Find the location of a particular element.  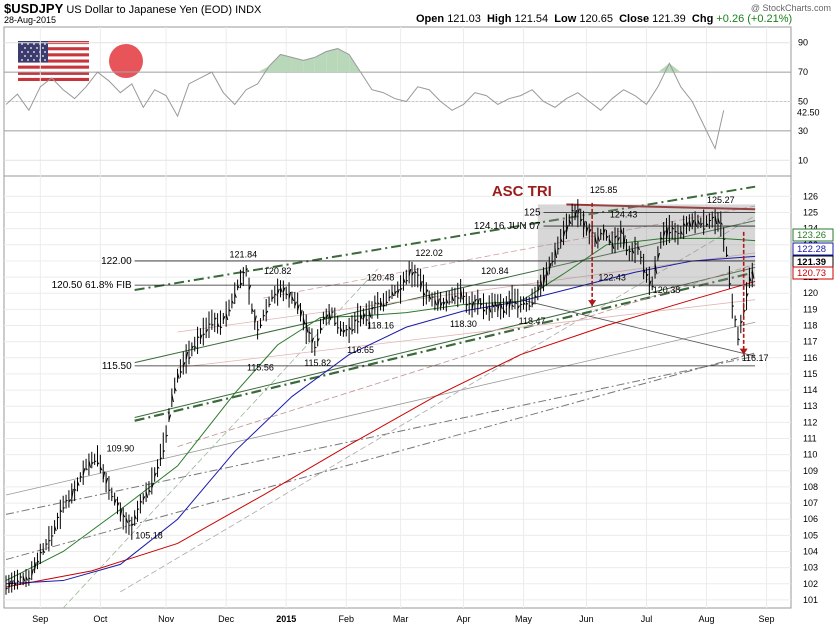

instrument-name: US Dollar to Japanese Yen (EOD) is located at coordinates (149, 10).